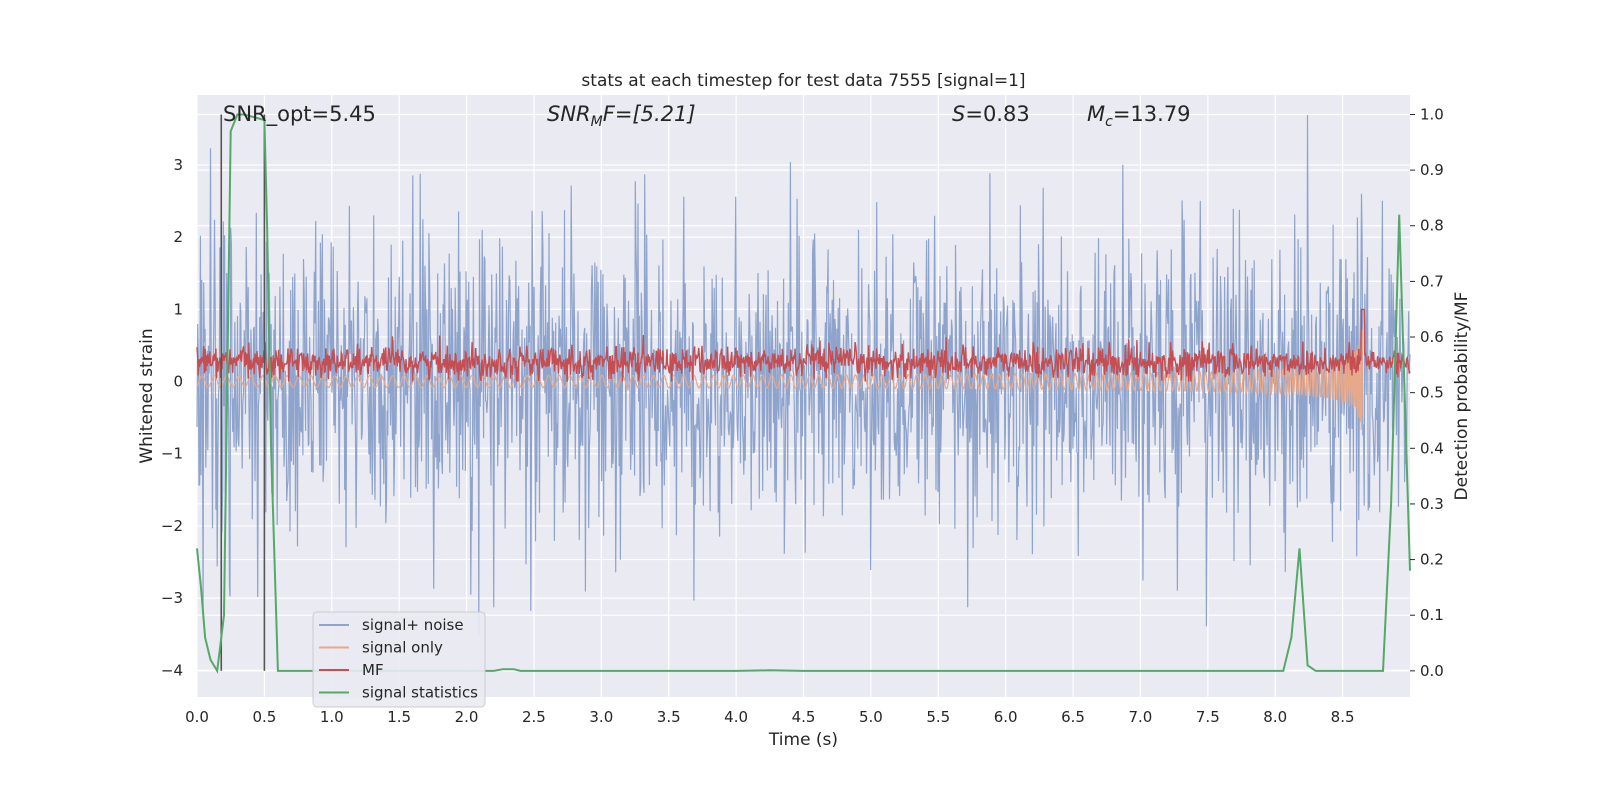 This screenshot has height=800, width=1600. Describe the element at coordinates (332, 717) in the screenshot. I see `x-tick-label: 1.0` at that location.